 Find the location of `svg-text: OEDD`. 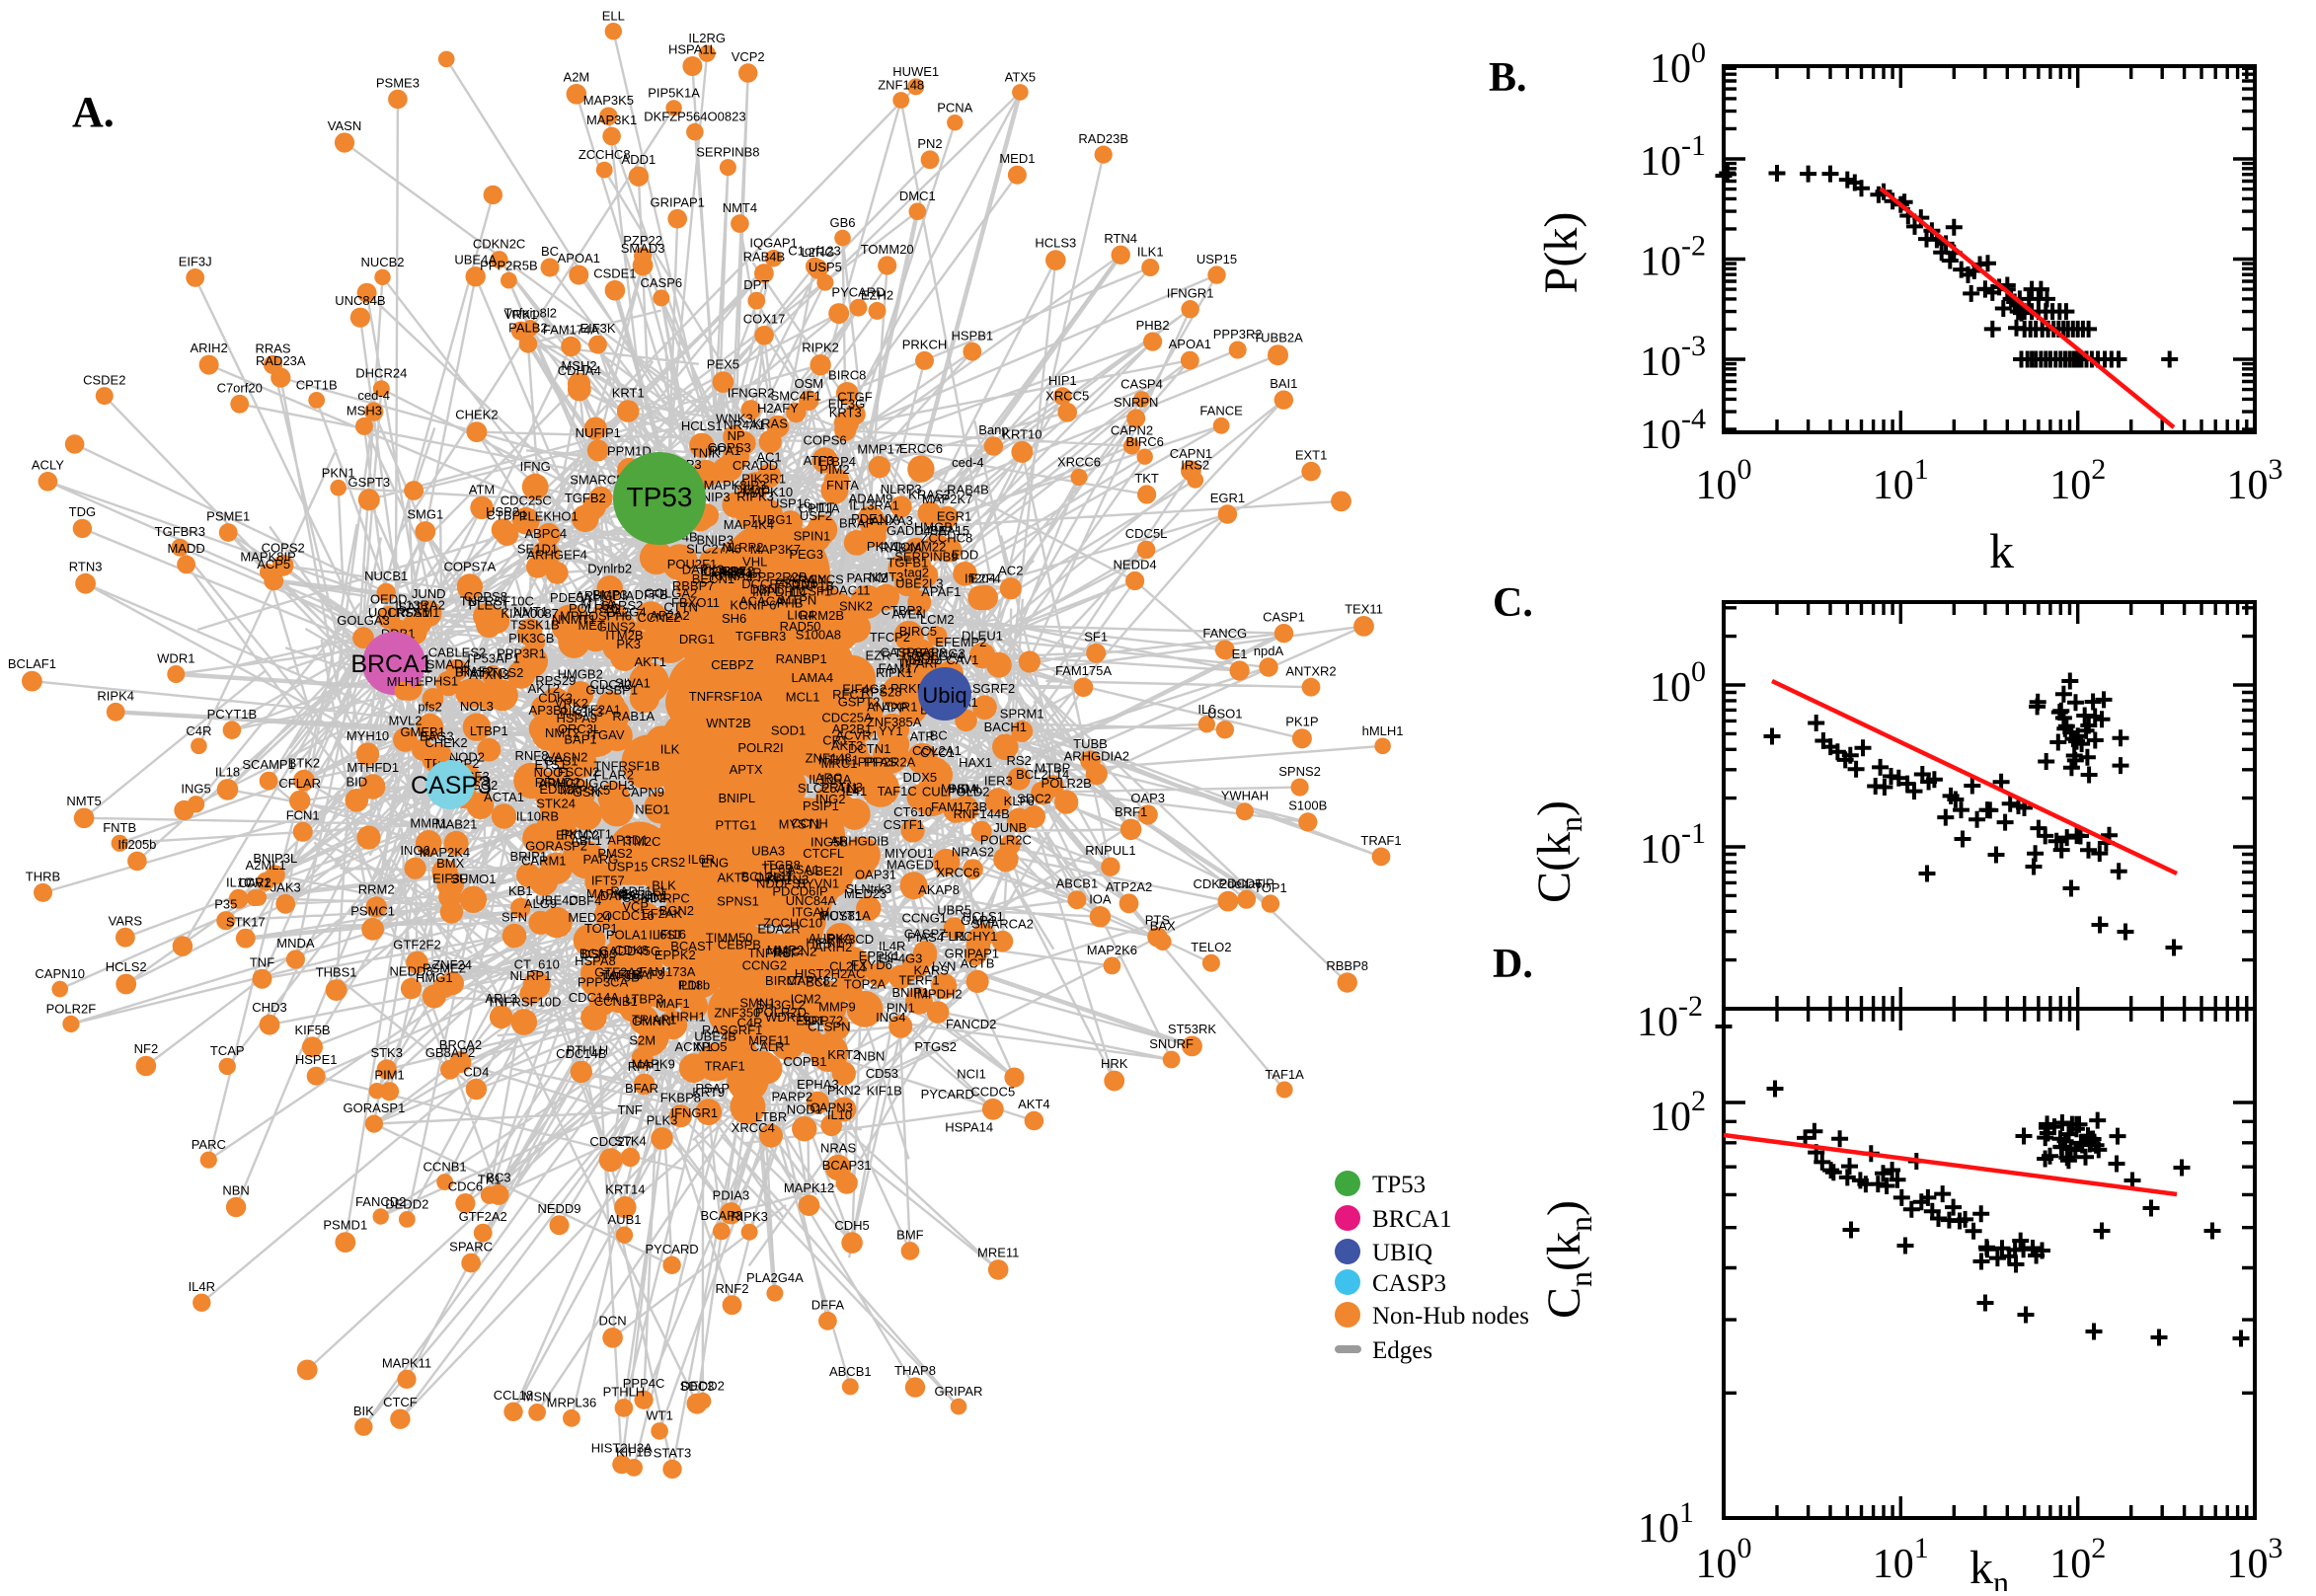

svg-text: OEDD is located at coordinates (389, 598).